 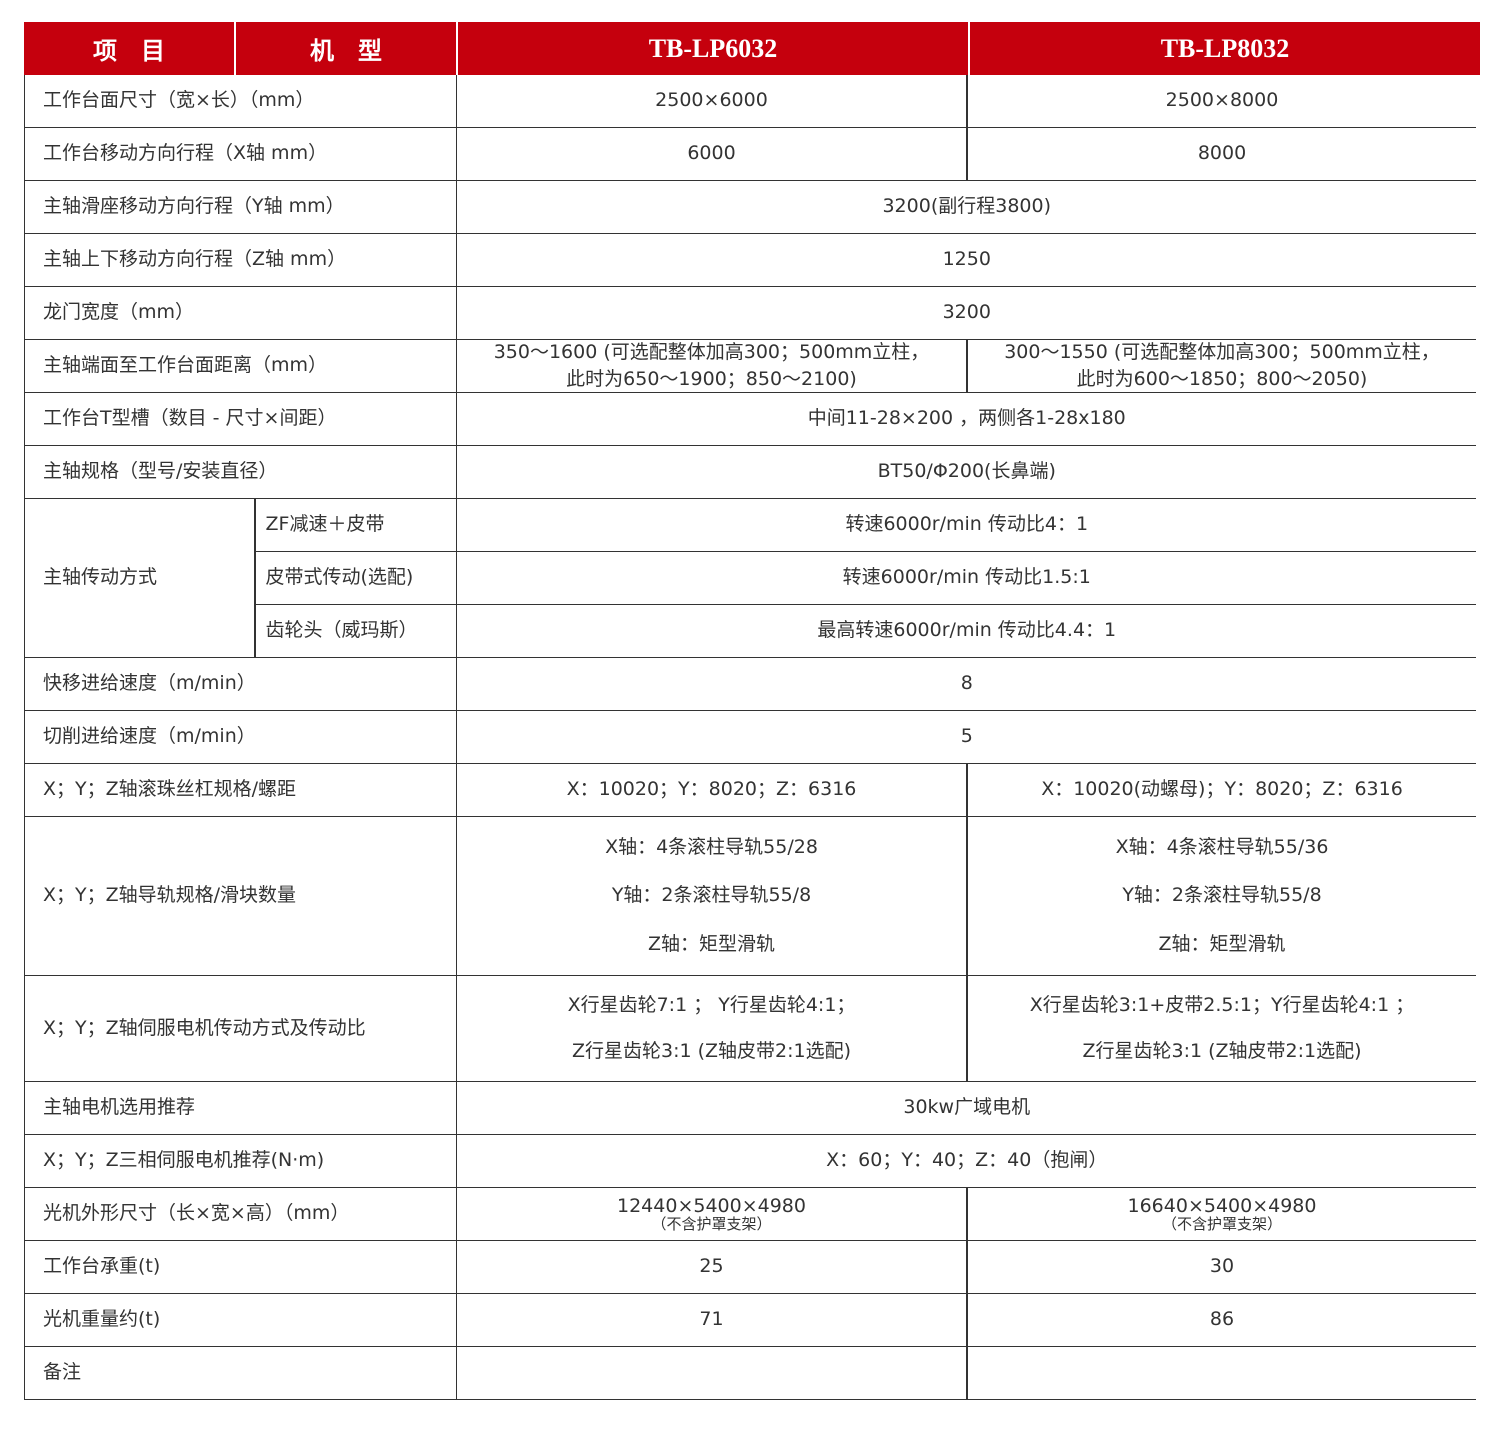 I want to click on row-label-text: X；Y；Z轴滚珠丝杠规格/螺距, so click(x=170, y=789).